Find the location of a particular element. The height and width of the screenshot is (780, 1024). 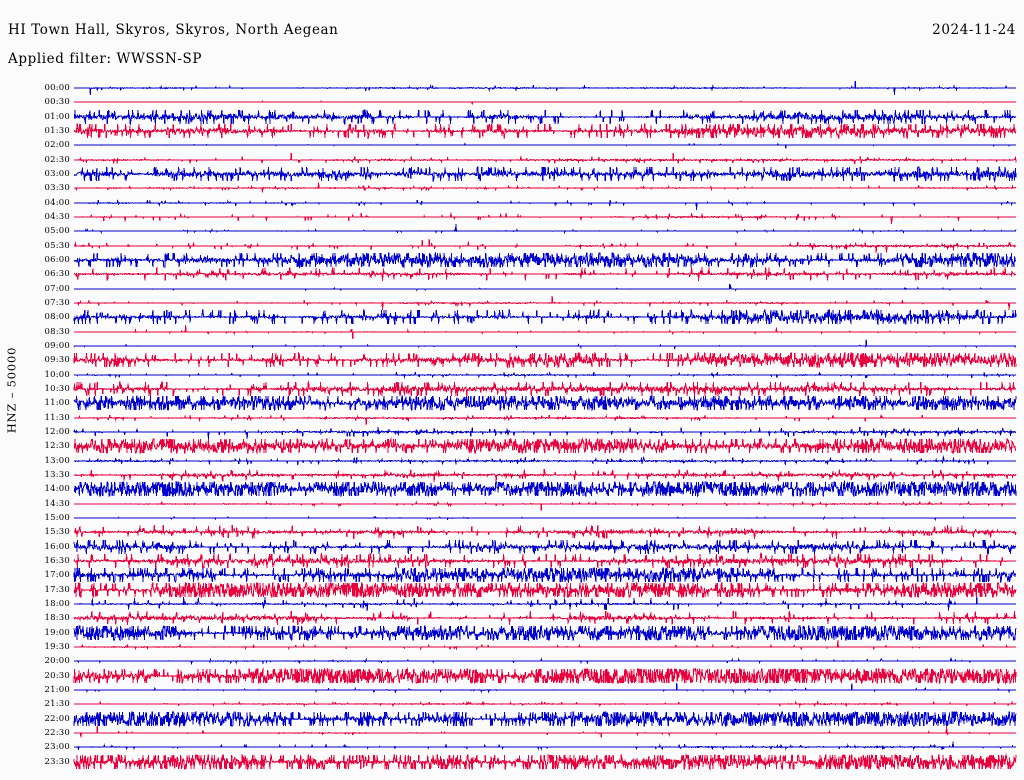

time-tick-label: 11:00 is located at coordinates (57, 402).